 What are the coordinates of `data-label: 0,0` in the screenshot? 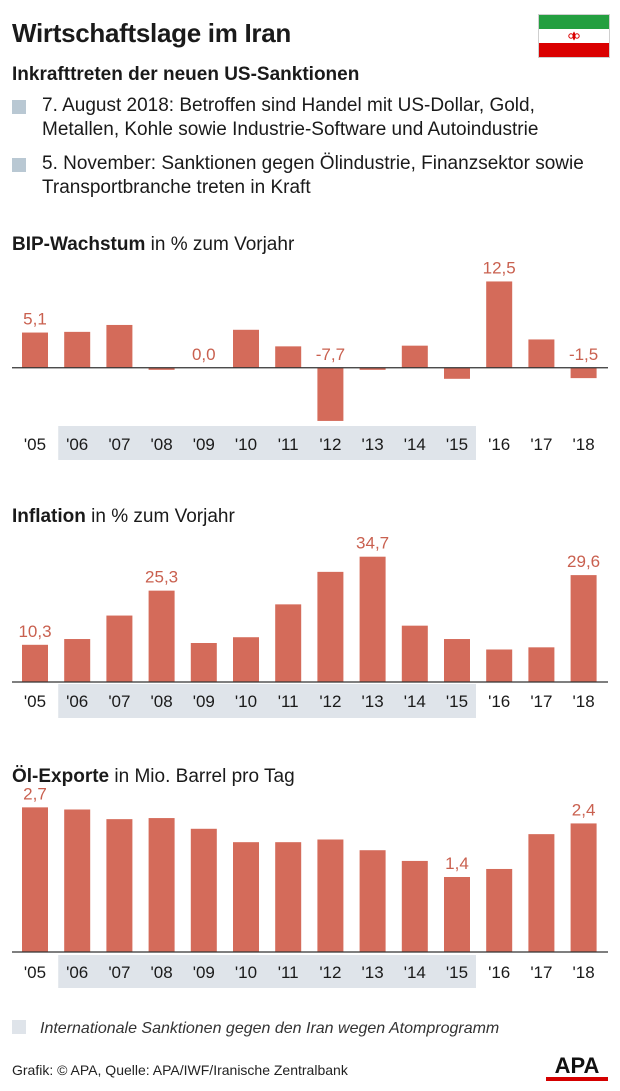 It's located at (204, 354).